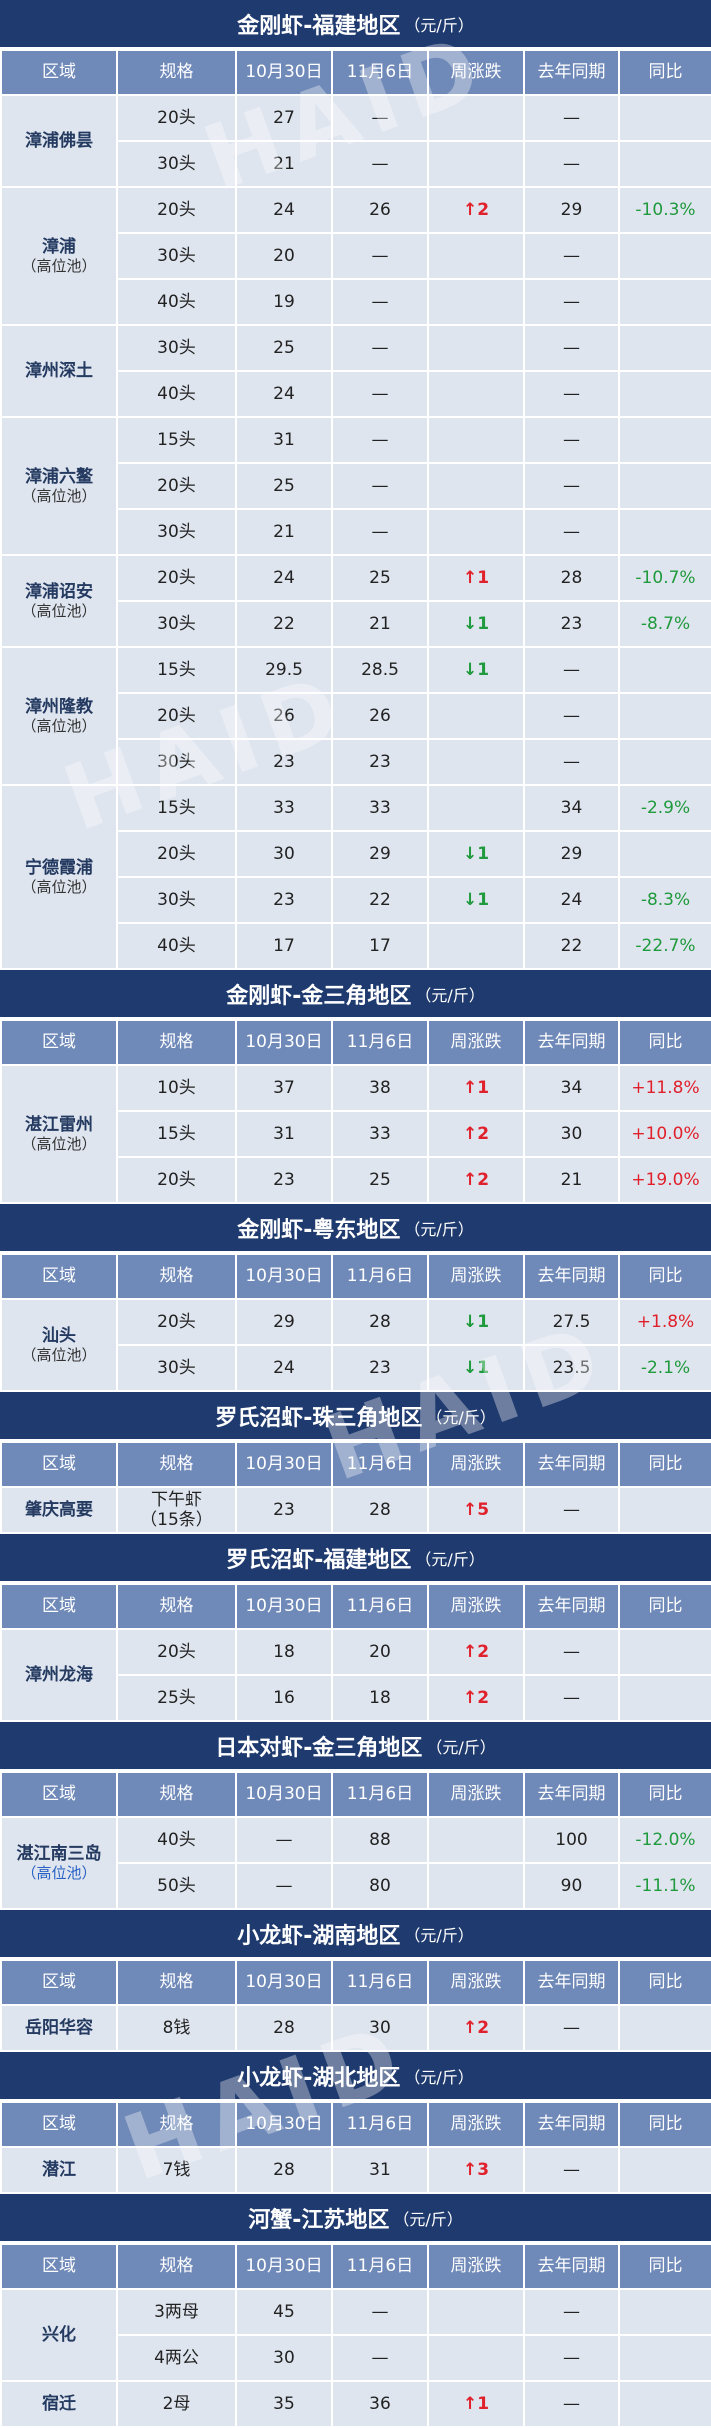  I want to click on unit: （元/斤）, so click(439, 1229).